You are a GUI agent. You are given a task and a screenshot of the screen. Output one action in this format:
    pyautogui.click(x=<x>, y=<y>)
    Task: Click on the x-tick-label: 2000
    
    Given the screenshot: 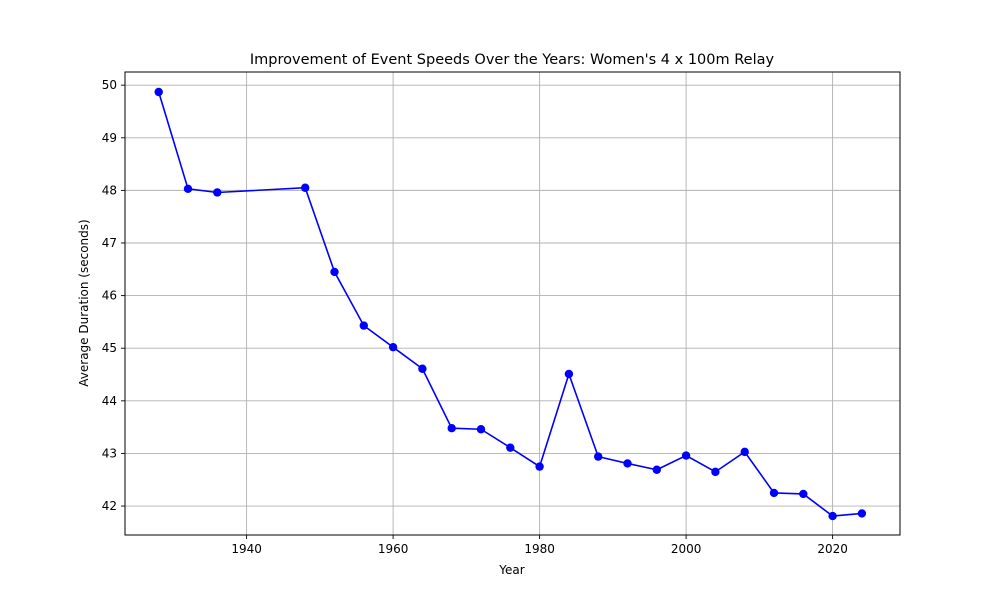 What is the action you would take?
    pyautogui.click(x=686, y=549)
    